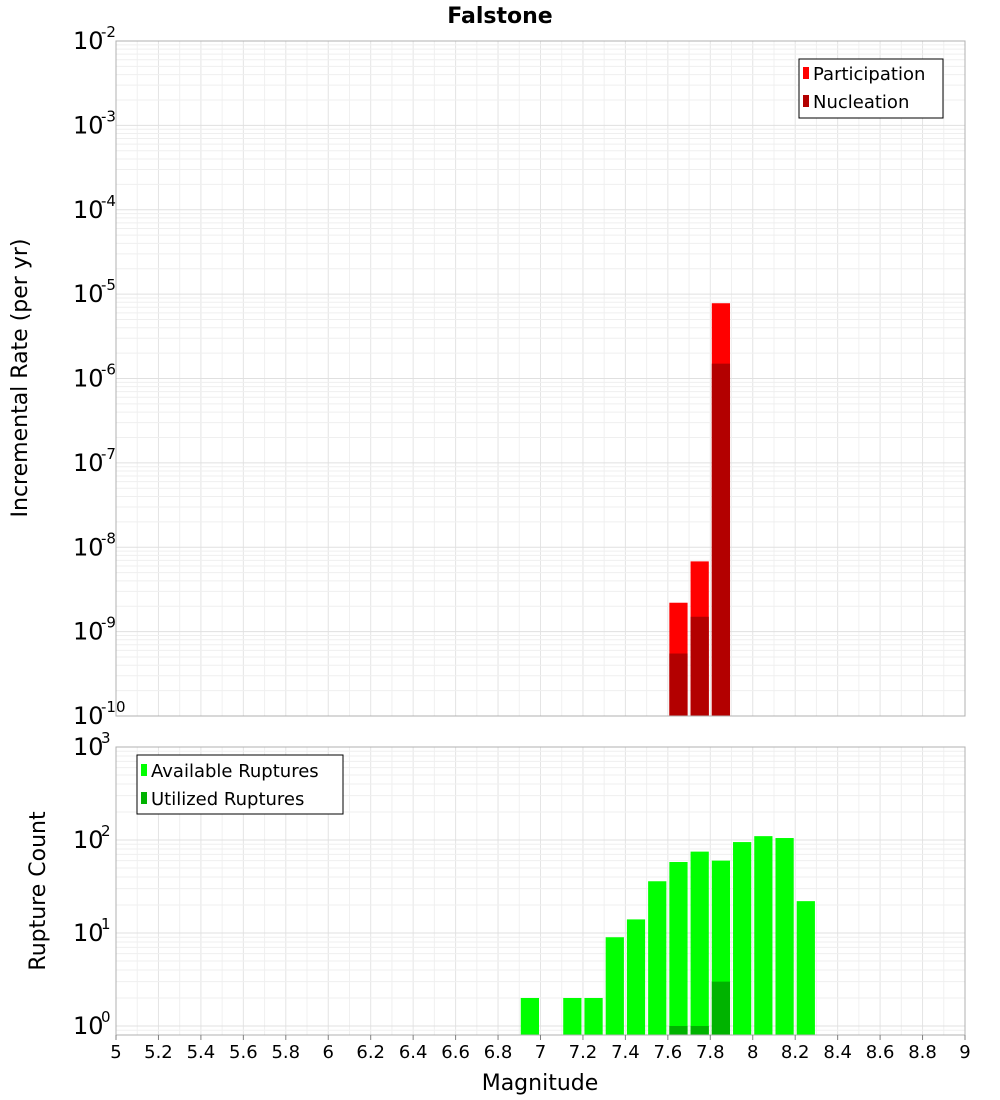 This screenshot has height=1100, width=1000. Describe the element at coordinates (158, 1052) in the screenshot. I see `x-tick-label: 5.2` at that location.